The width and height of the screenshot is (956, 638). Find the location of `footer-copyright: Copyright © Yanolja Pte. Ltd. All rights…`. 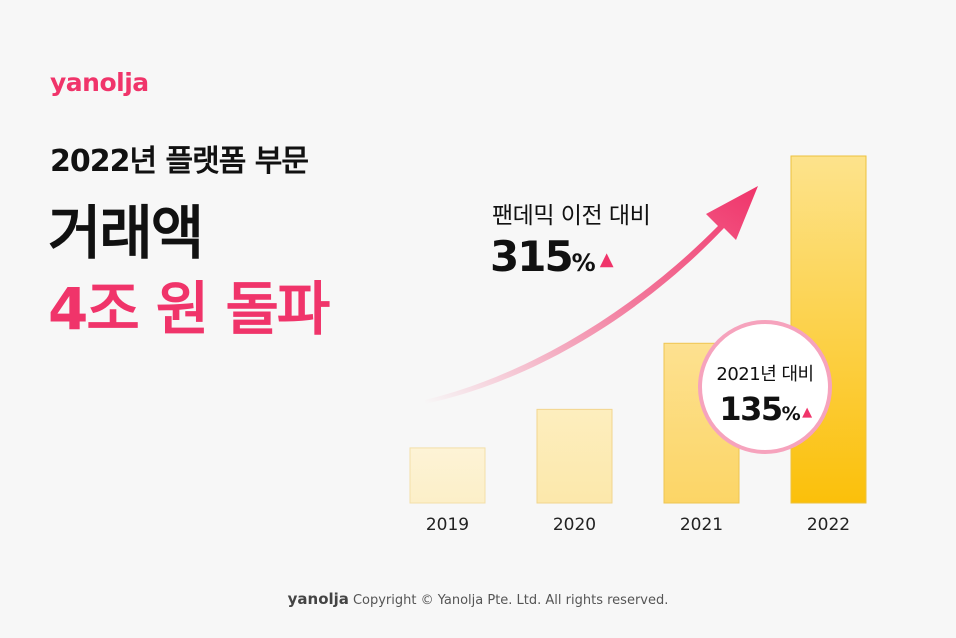

footer-copyright: Copyright © Yanolja Pte. Ltd. All rights… is located at coordinates (510, 600).